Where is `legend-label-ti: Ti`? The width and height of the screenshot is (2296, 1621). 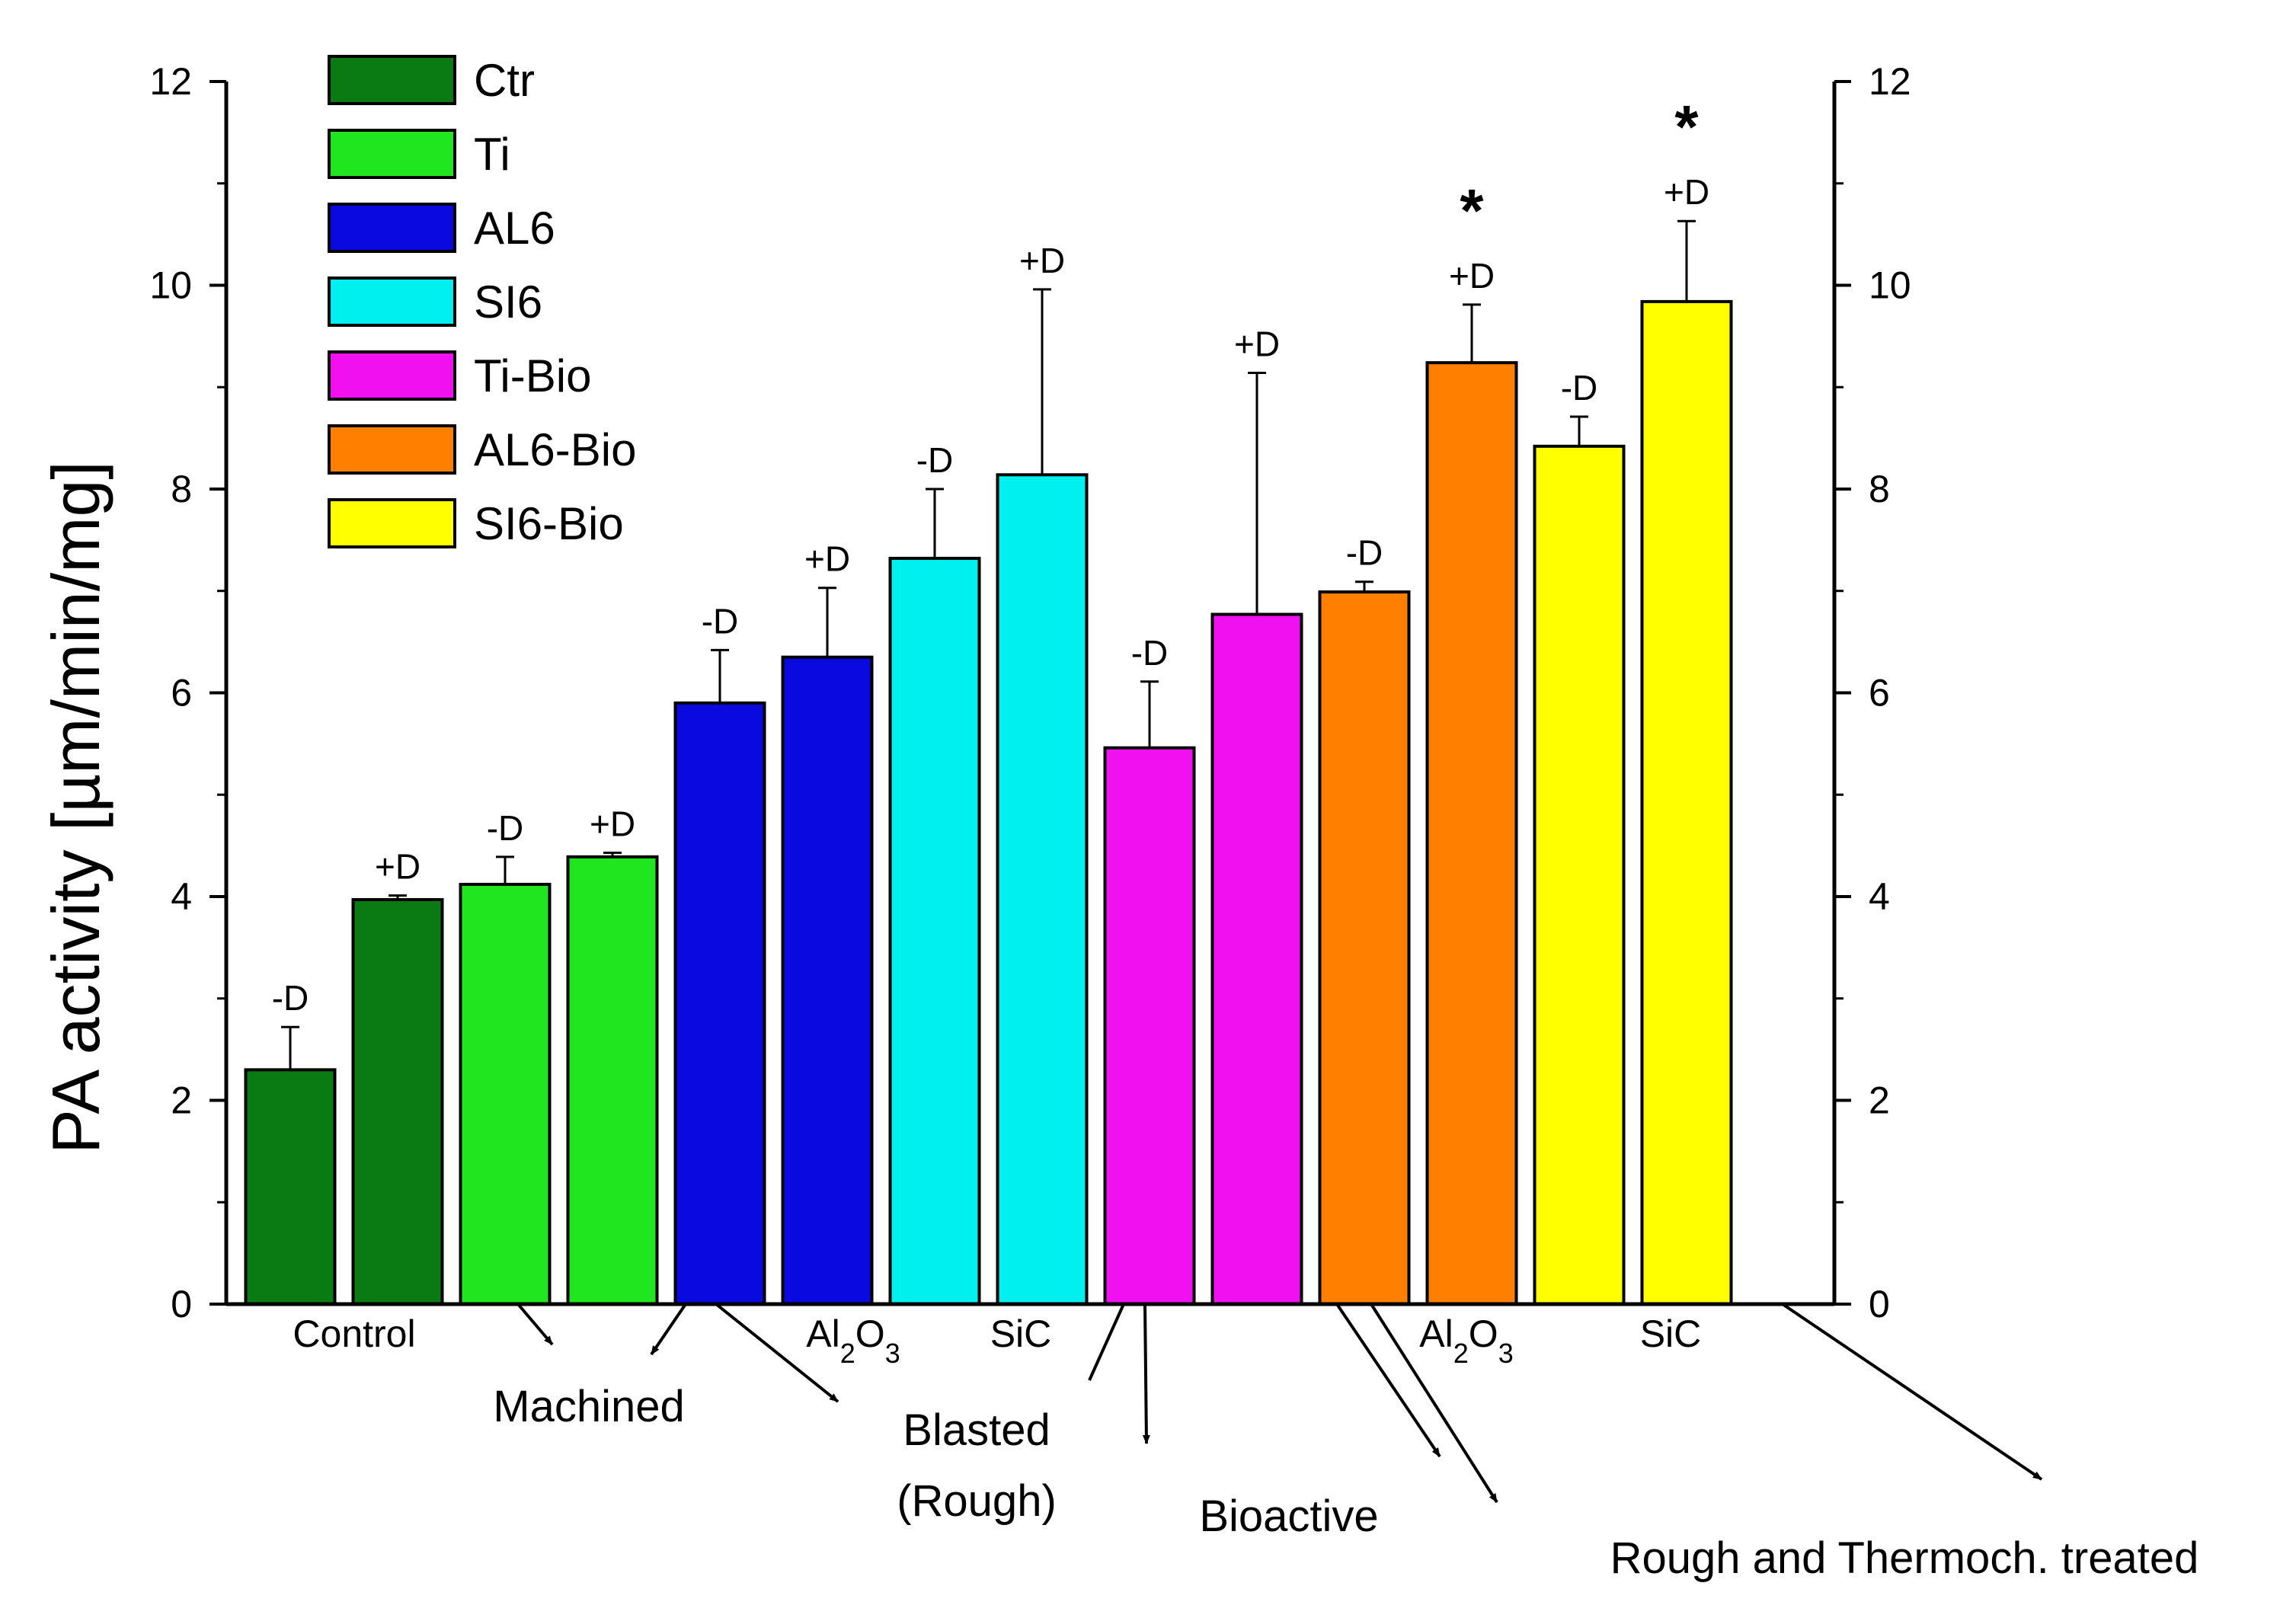 legend-label-ti: Ti is located at coordinates (492, 155).